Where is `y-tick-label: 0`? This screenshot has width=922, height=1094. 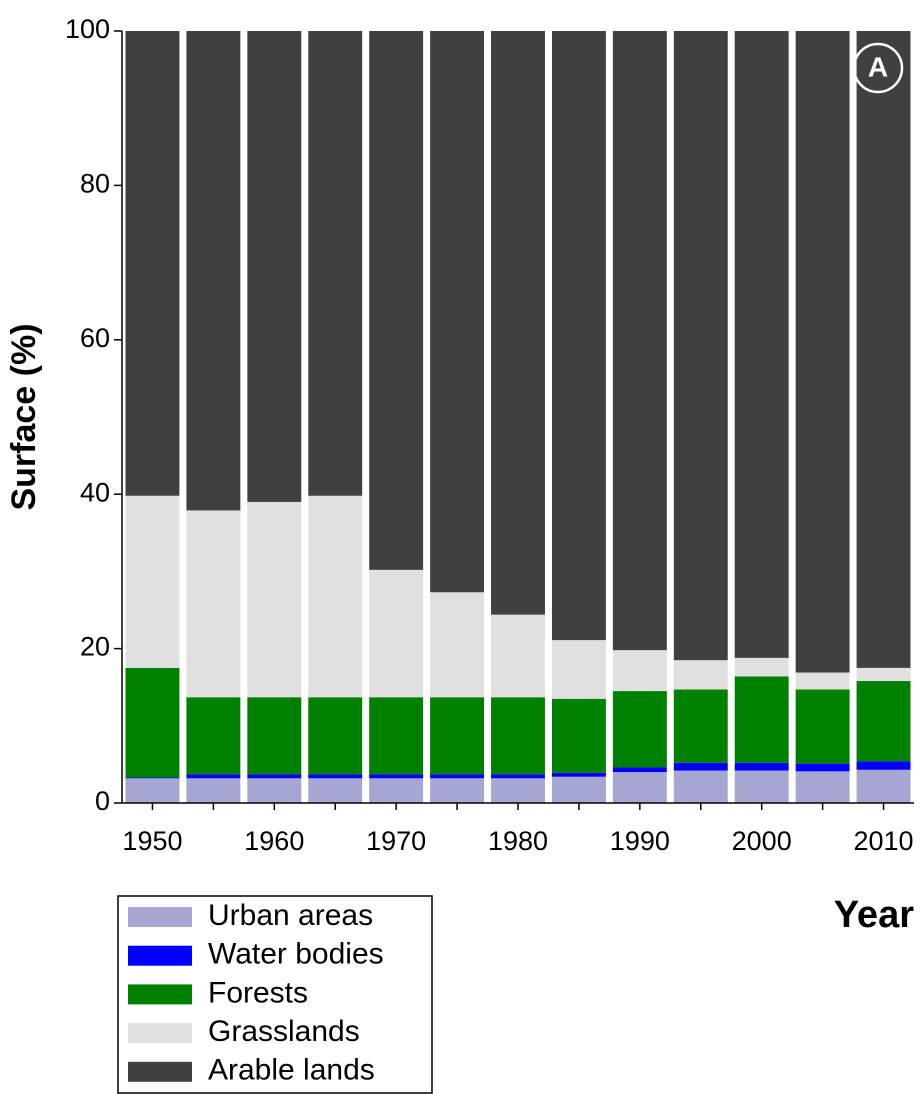
y-tick-label: 0 is located at coordinates (102, 801).